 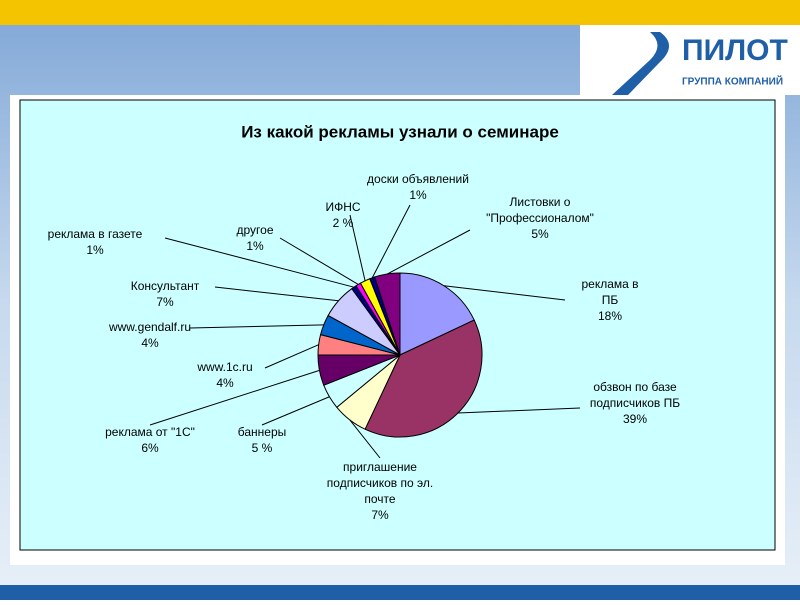 What do you see at coordinates (380, 467) in the screenshot?
I see `slice-label: приглашение` at bounding box center [380, 467].